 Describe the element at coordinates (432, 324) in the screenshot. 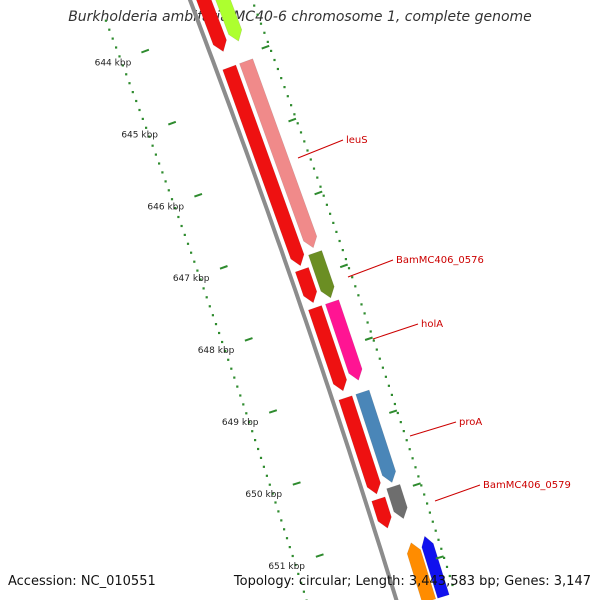

I see `gene-label: holA` at that location.